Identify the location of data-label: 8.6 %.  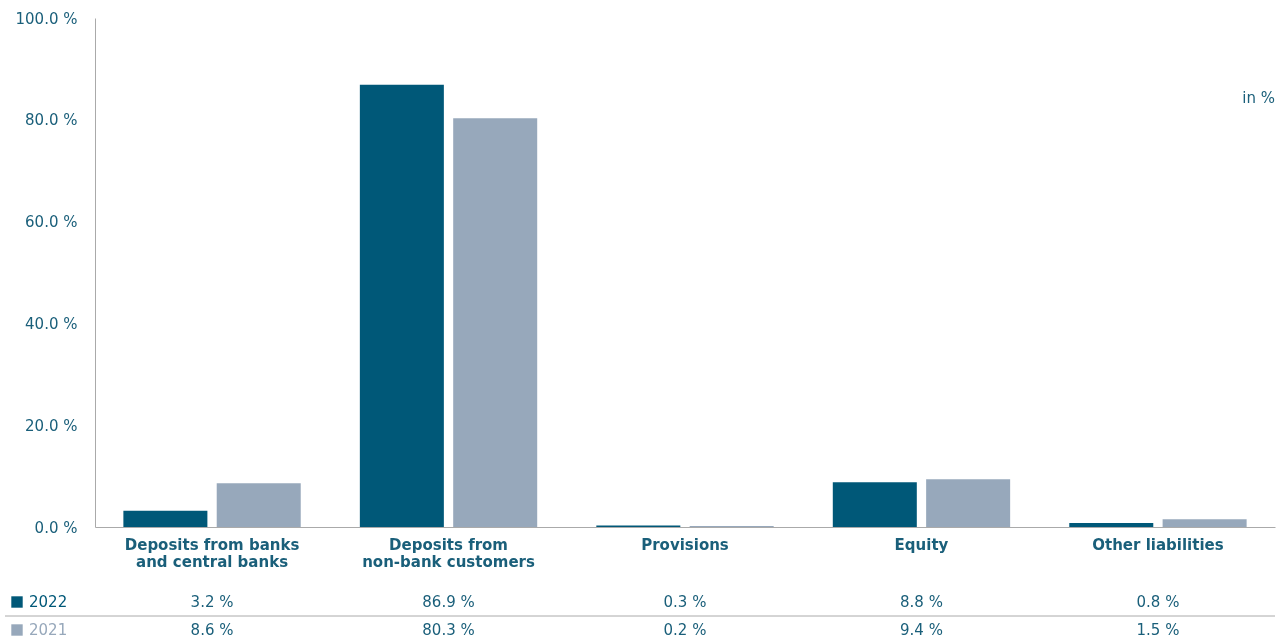
(212, 630).